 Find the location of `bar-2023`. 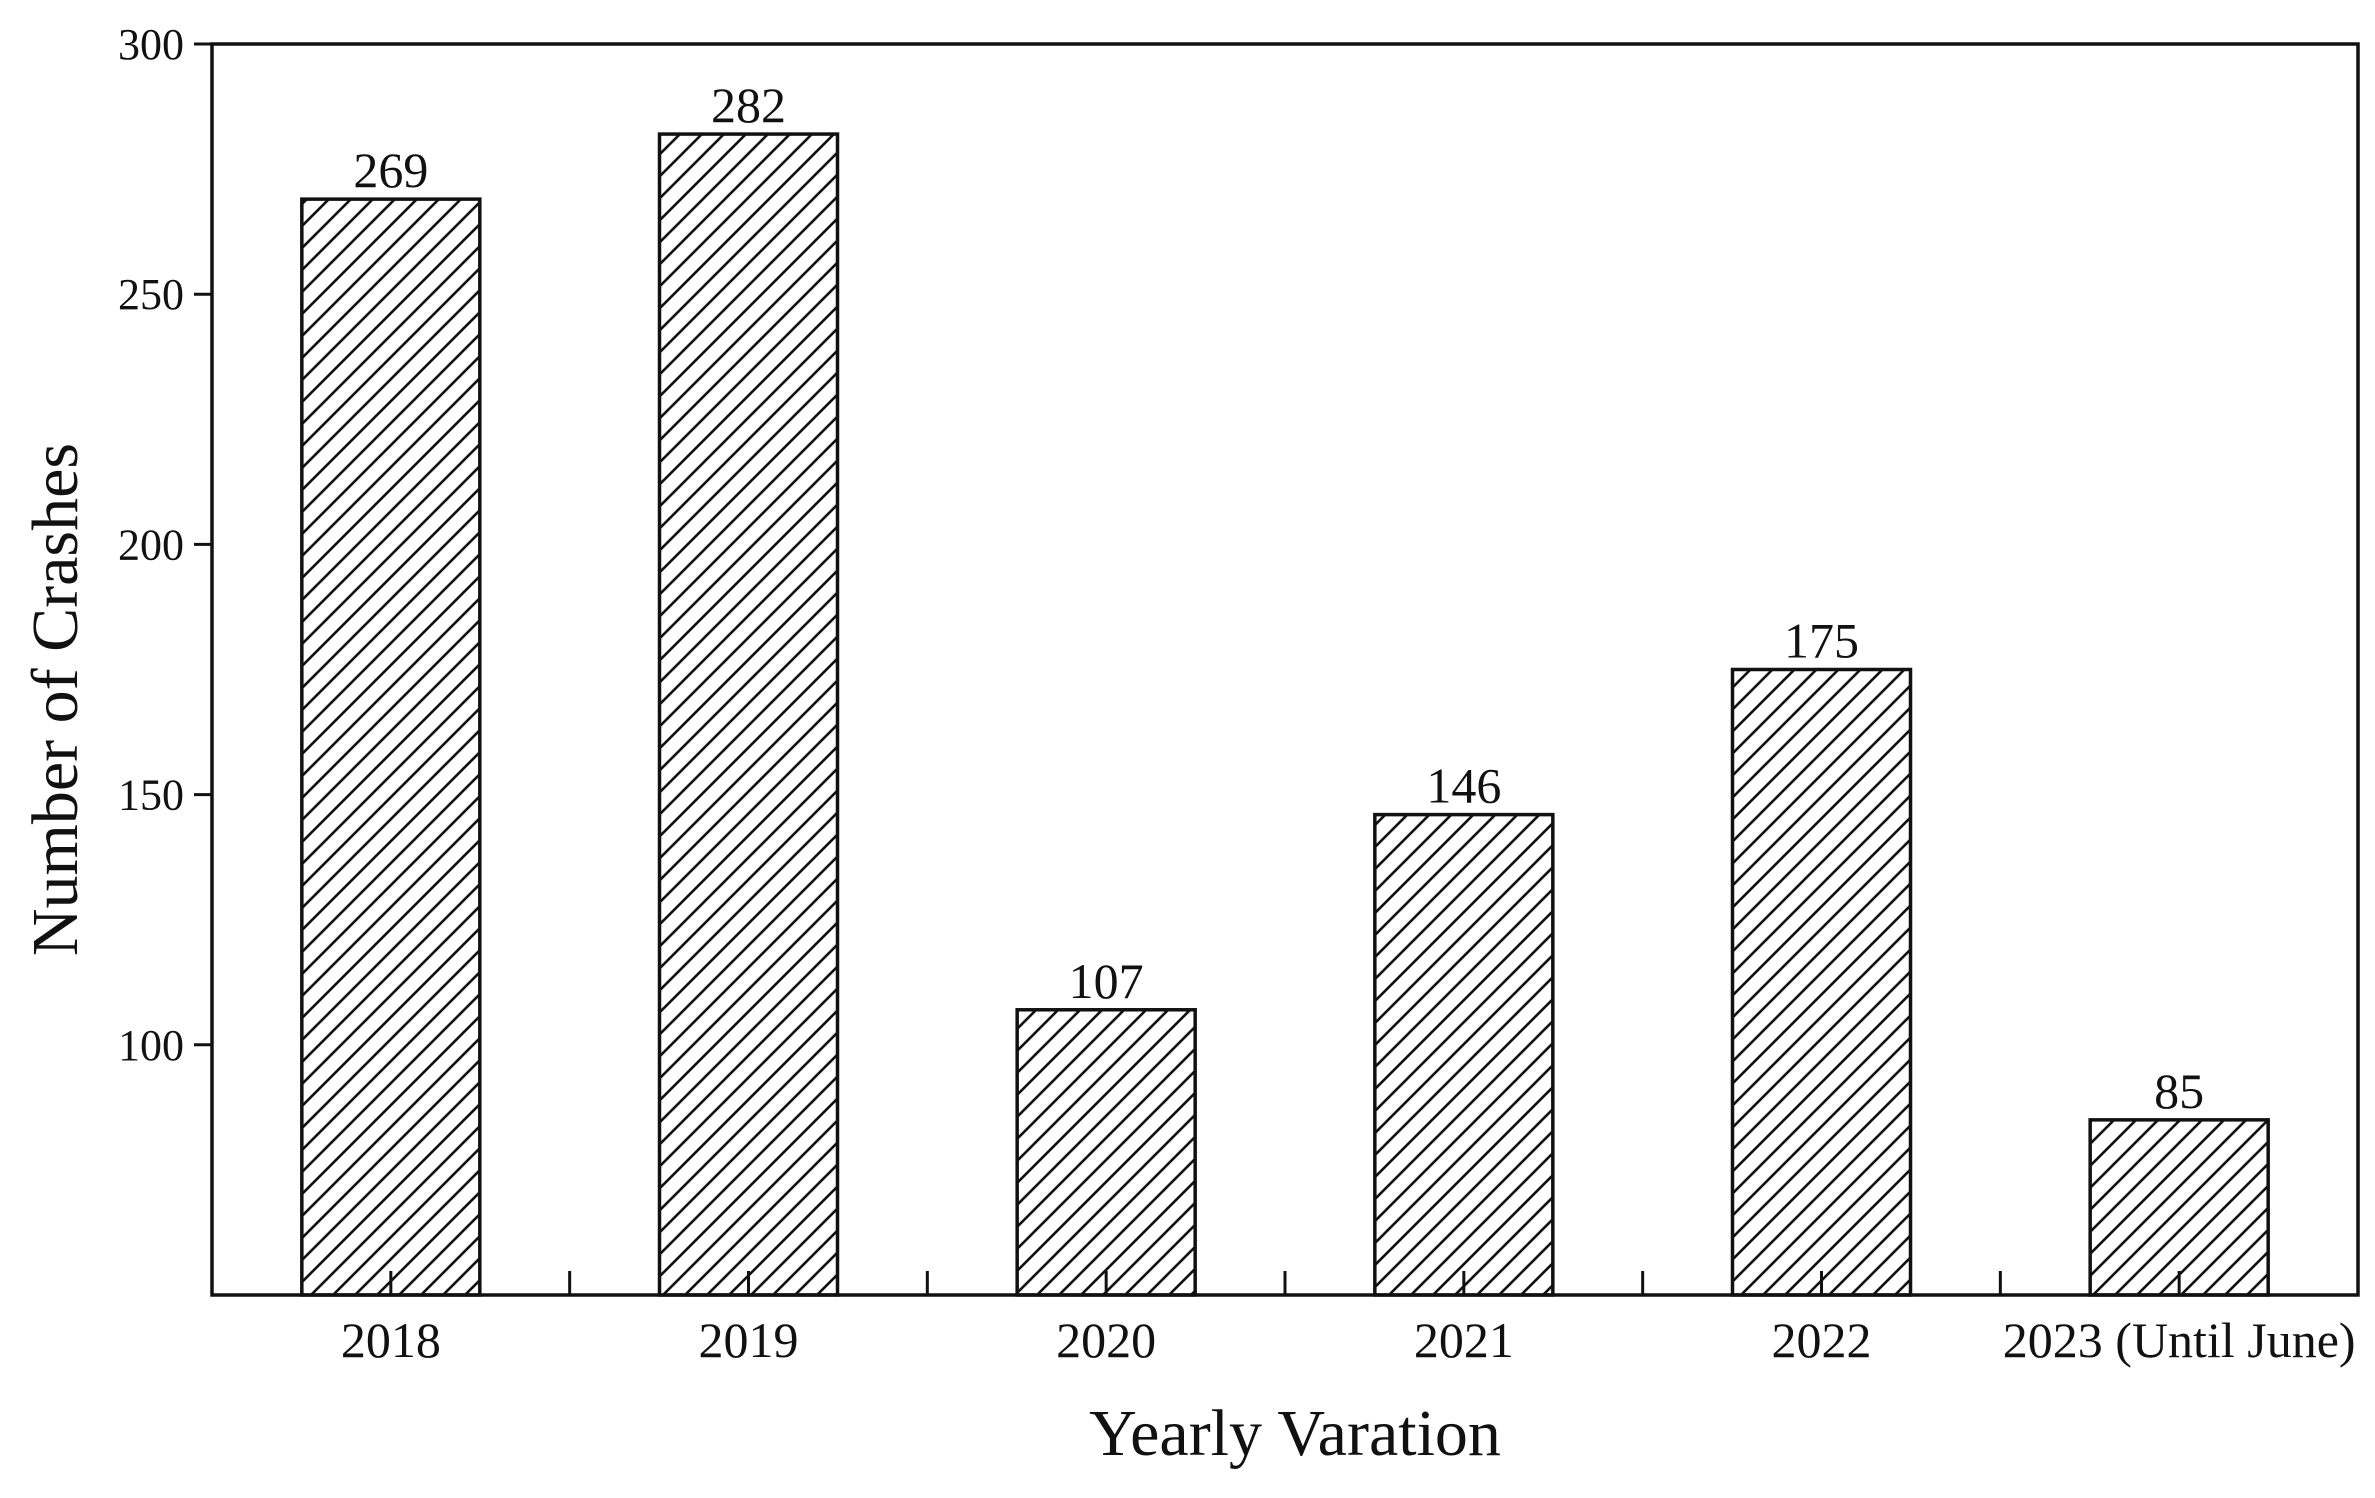

bar-2023 is located at coordinates (2179, 1207).